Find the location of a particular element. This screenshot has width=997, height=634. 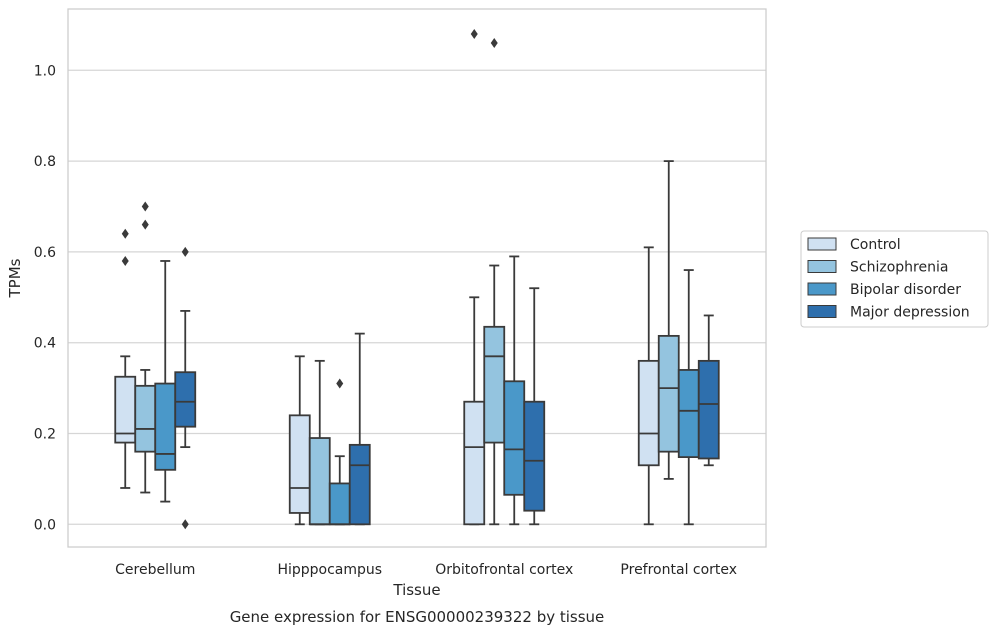

y-axis-ticks: 0.0 0.2 0.4 0.6 0.8 1.0 is located at coordinates (45, 298).